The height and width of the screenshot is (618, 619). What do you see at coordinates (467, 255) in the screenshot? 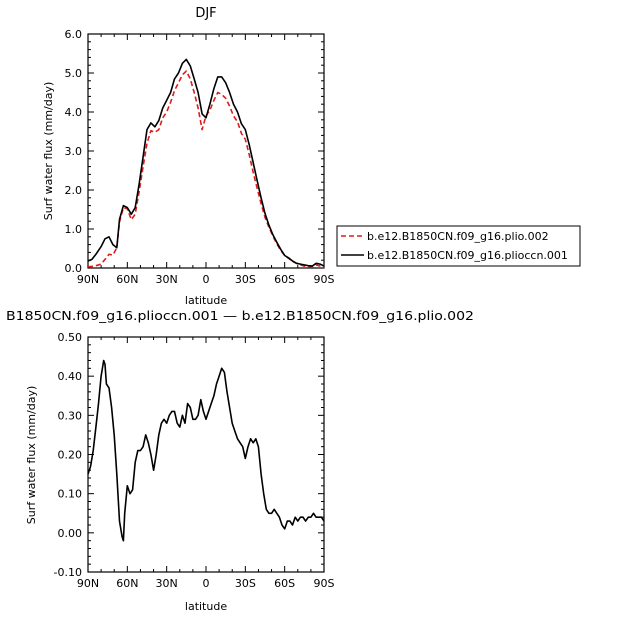
I see `legend-label-series-2: b.e12.B1850CN.f09_g16.plioccn.001` at bounding box center [467, 255].